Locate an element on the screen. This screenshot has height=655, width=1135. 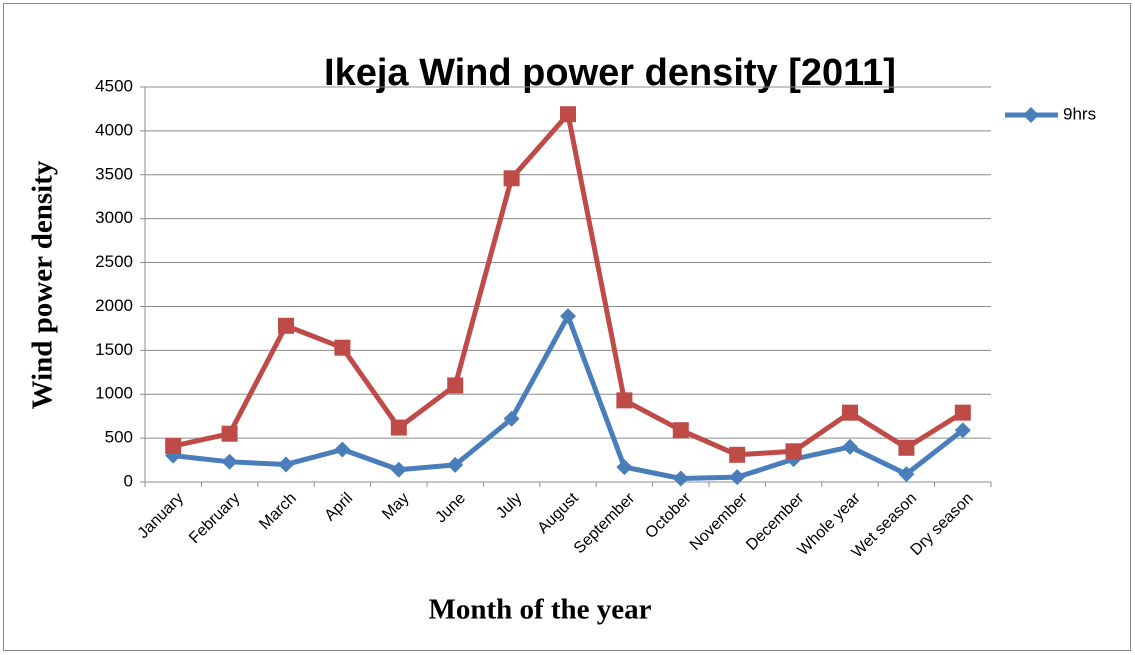
y-tick-label: 0 is located at coordinates (128, 480).